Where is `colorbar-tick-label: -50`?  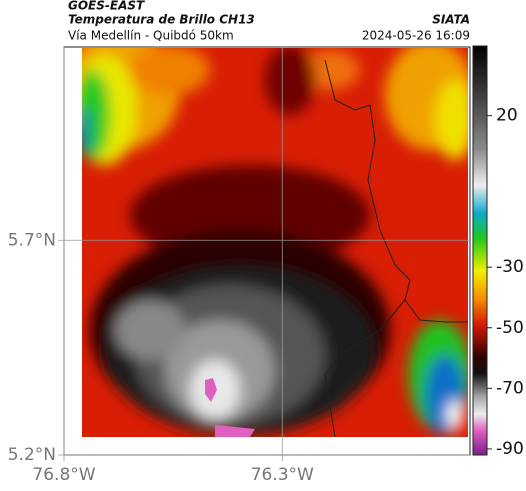
colorbar-tick-label: -50 is located at coordinates (510, 328).